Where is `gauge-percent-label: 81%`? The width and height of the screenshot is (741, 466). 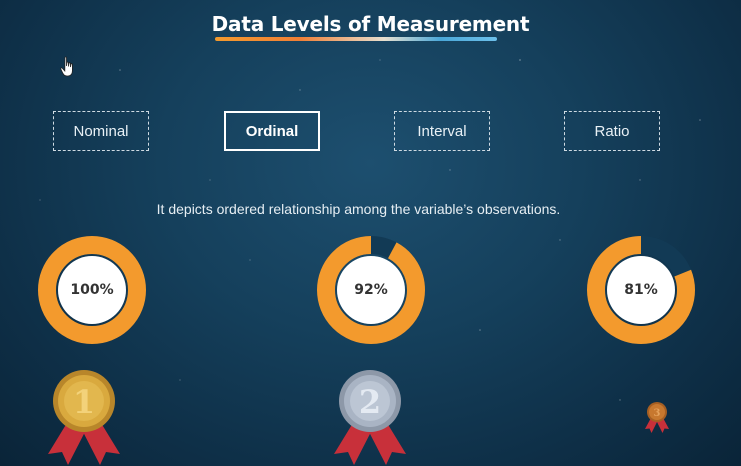 gauge-percent-label: 81% is located at coordinates (641, 290).